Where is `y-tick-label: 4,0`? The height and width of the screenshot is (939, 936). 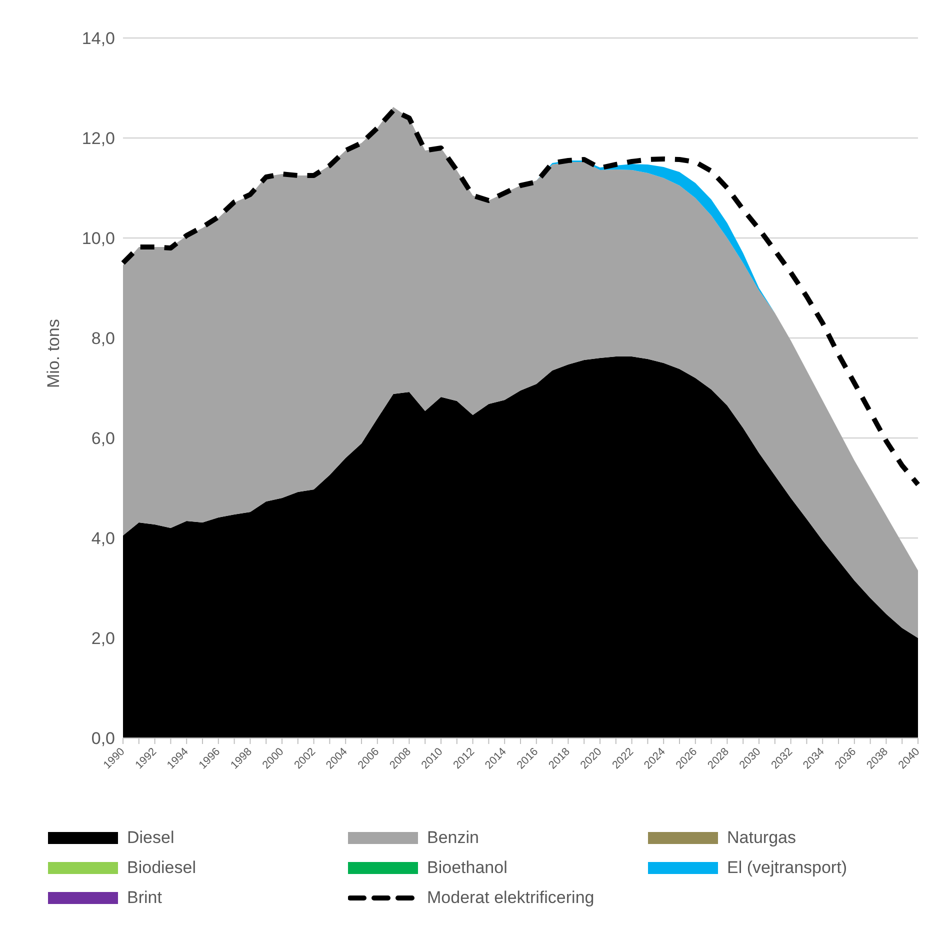
y-tick-label: 4,0 is located at coordinates (103, 538).